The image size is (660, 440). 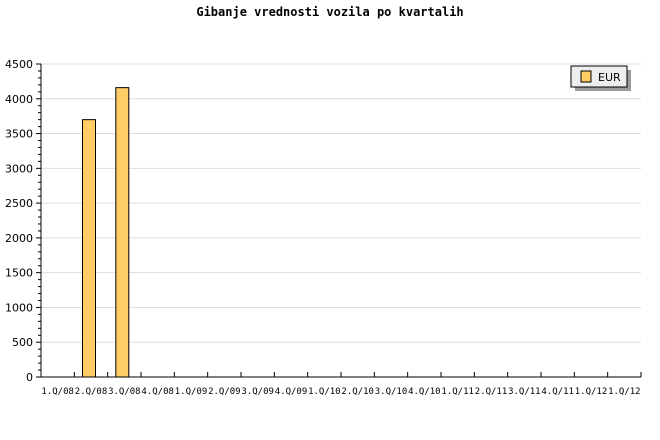 What do you see at coordinates (22, 342) in the screenshot?
I see `y-tick-label: 500` at bounding box center [22, 342].